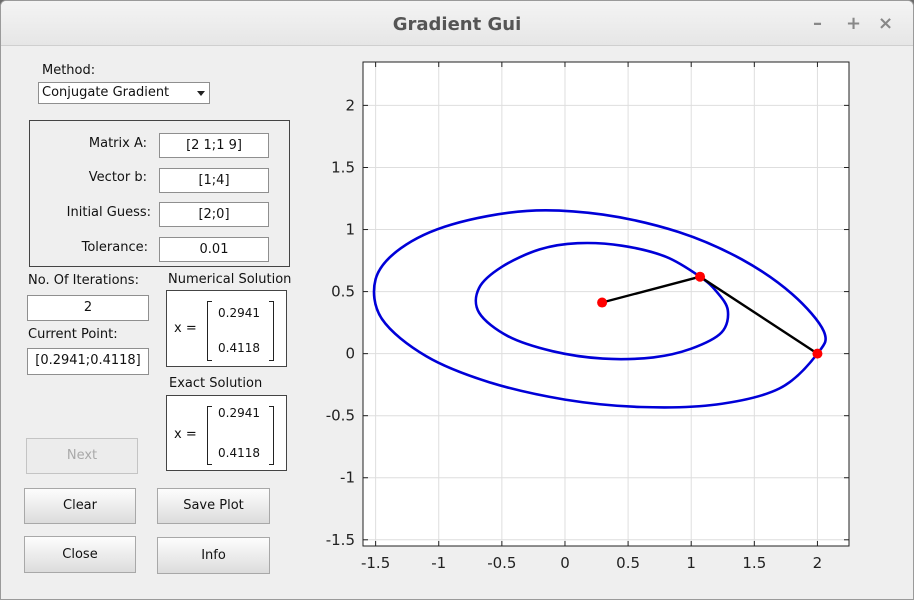  Describe the element at coordinates (350, 354) in the screenshot. I see `y-tick-label: 0` at that location.